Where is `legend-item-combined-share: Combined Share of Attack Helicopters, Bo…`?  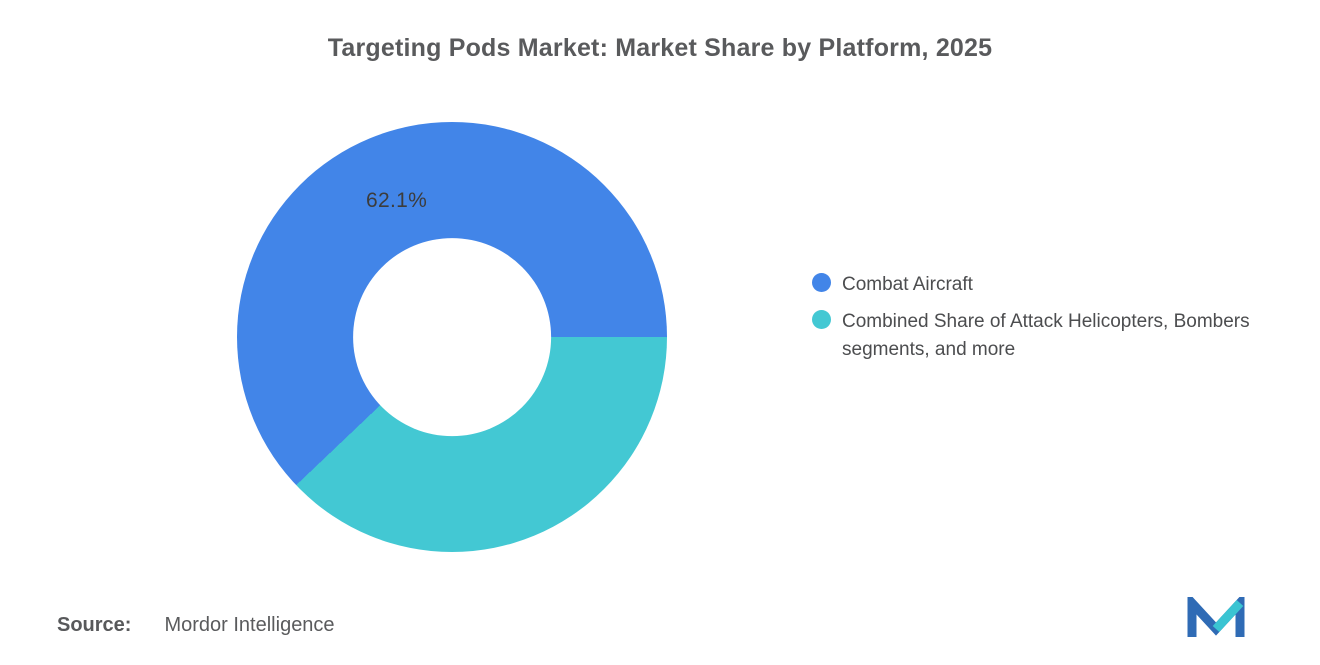
legend-item-combined-share: Combined Share of Attack Helicopters, Bo… is located at coordinates (1032, 336).